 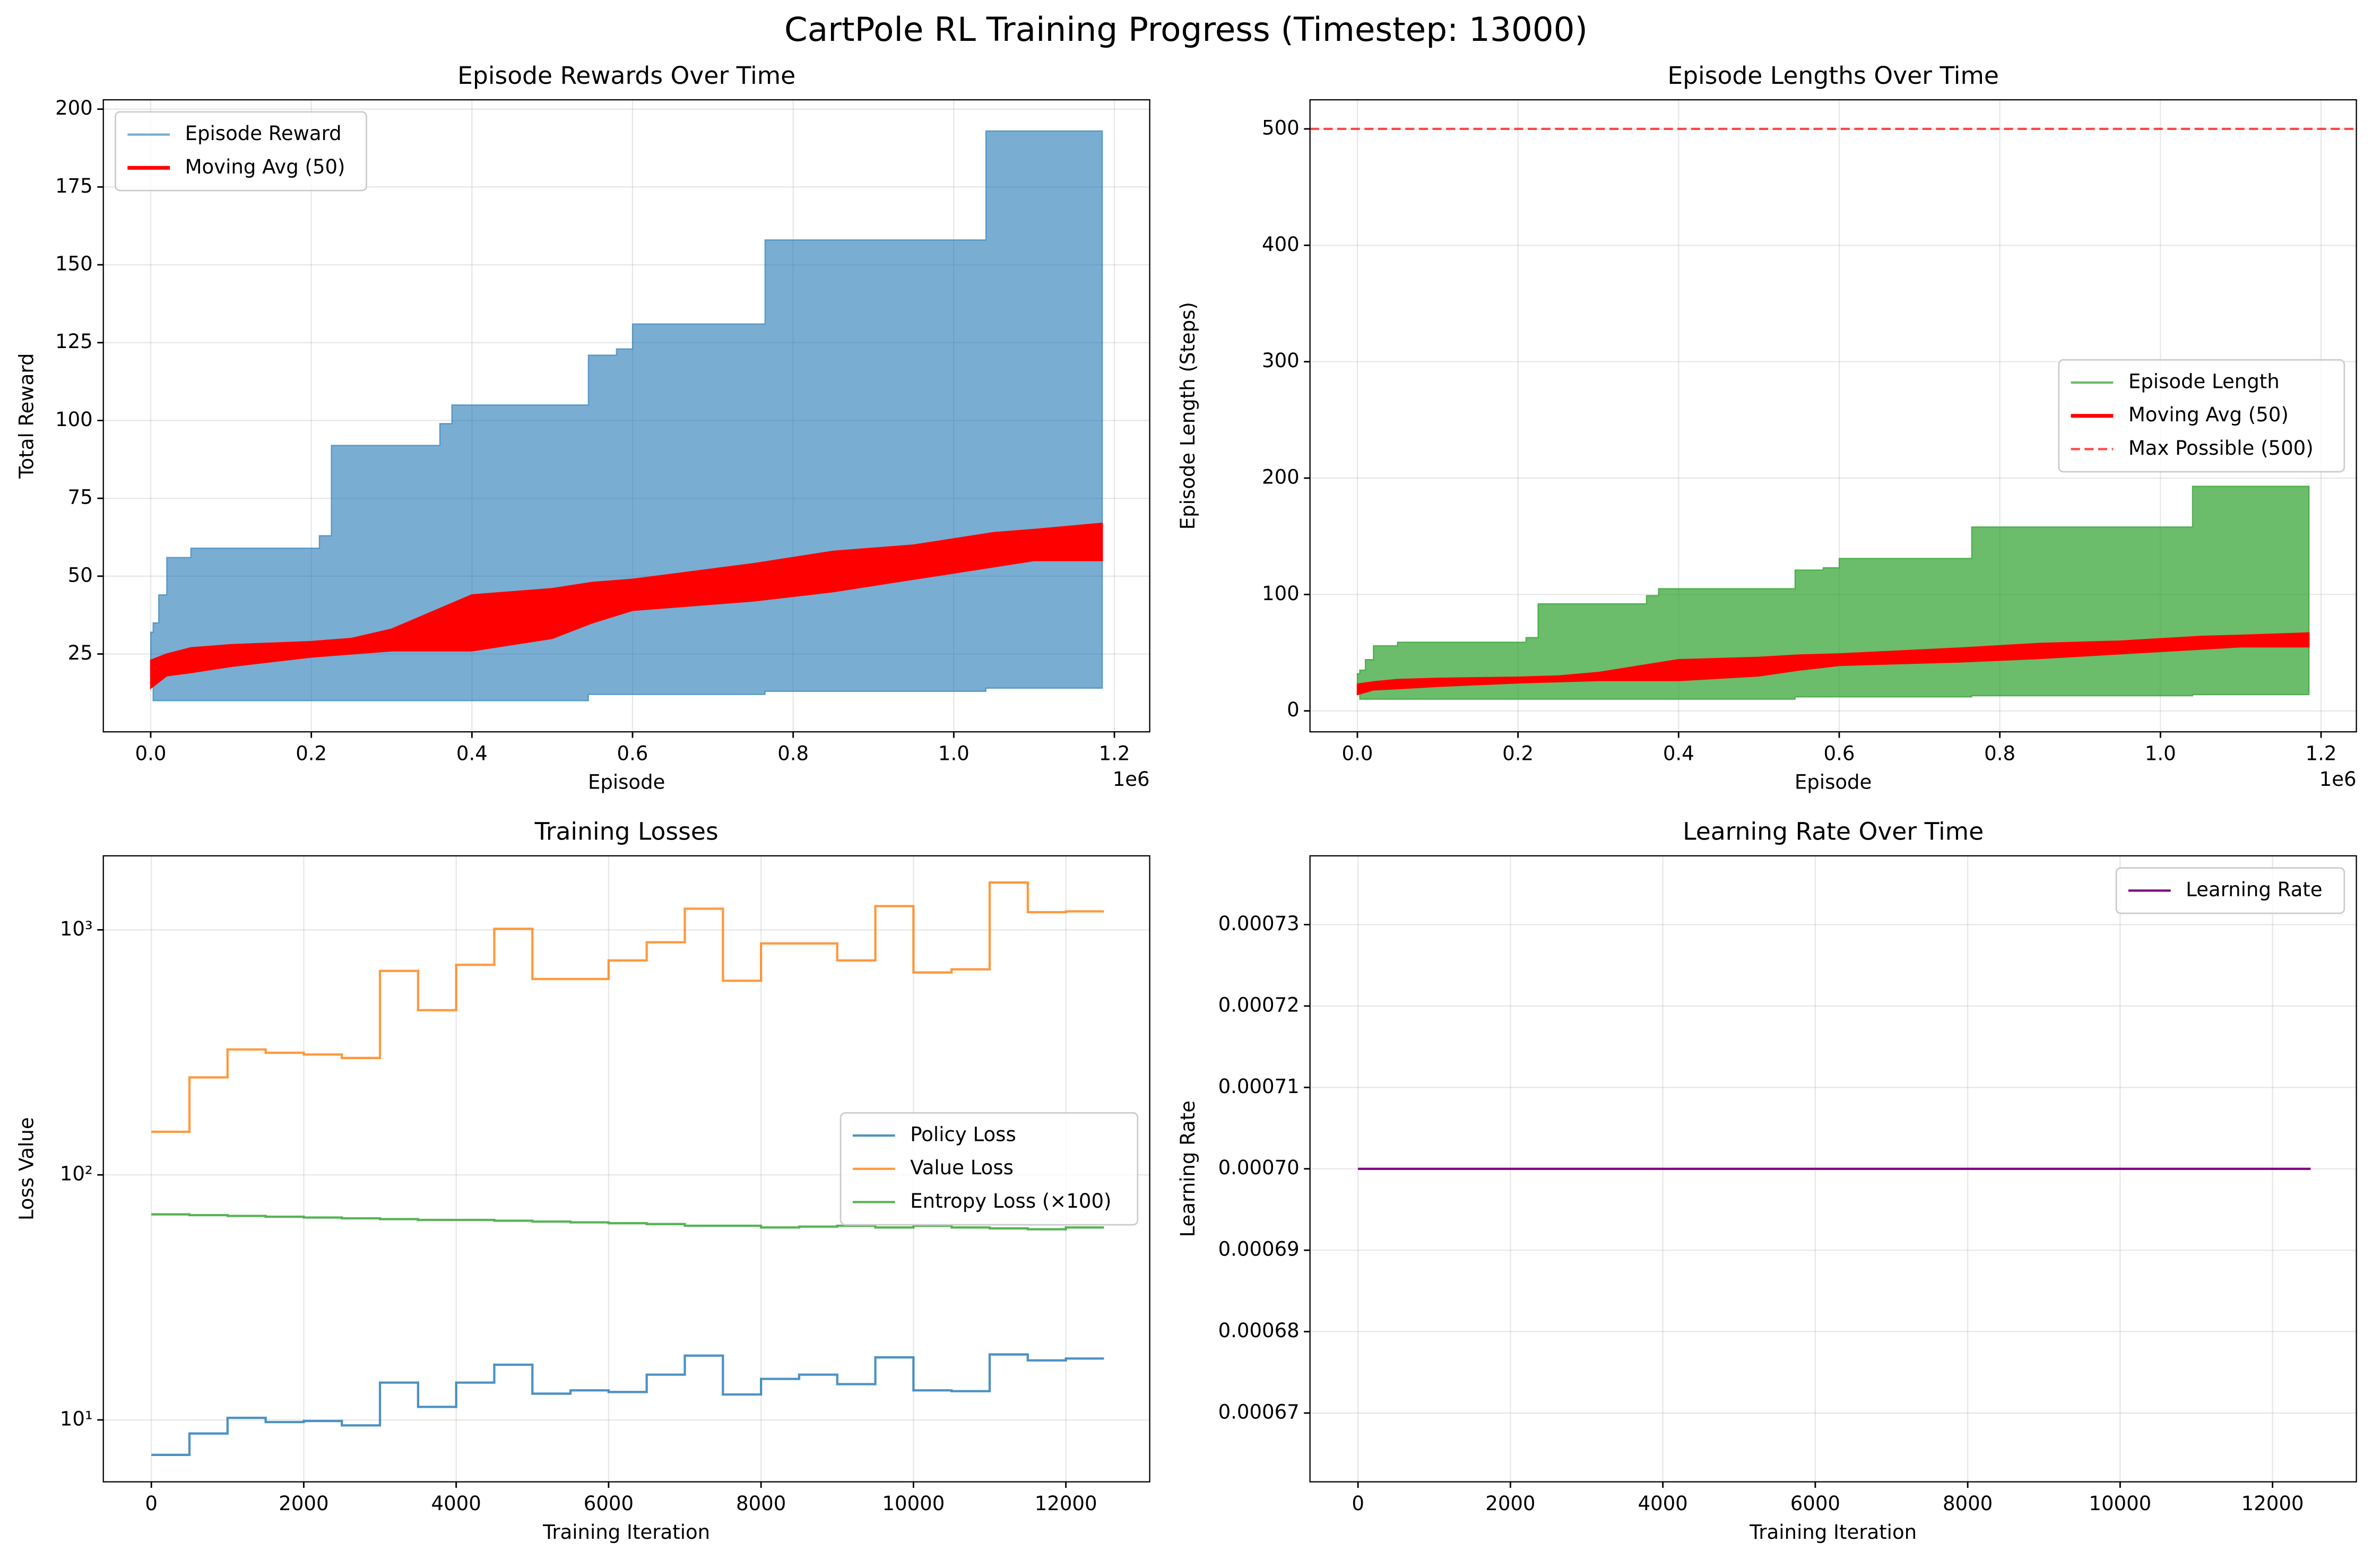 I want to click on legend: Learning Rate, so click(x=2230, y=890).